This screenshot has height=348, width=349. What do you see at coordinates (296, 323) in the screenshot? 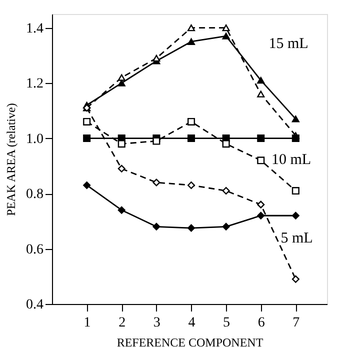
I see `x-tick-label: 7` at bounding box center [296, 323].